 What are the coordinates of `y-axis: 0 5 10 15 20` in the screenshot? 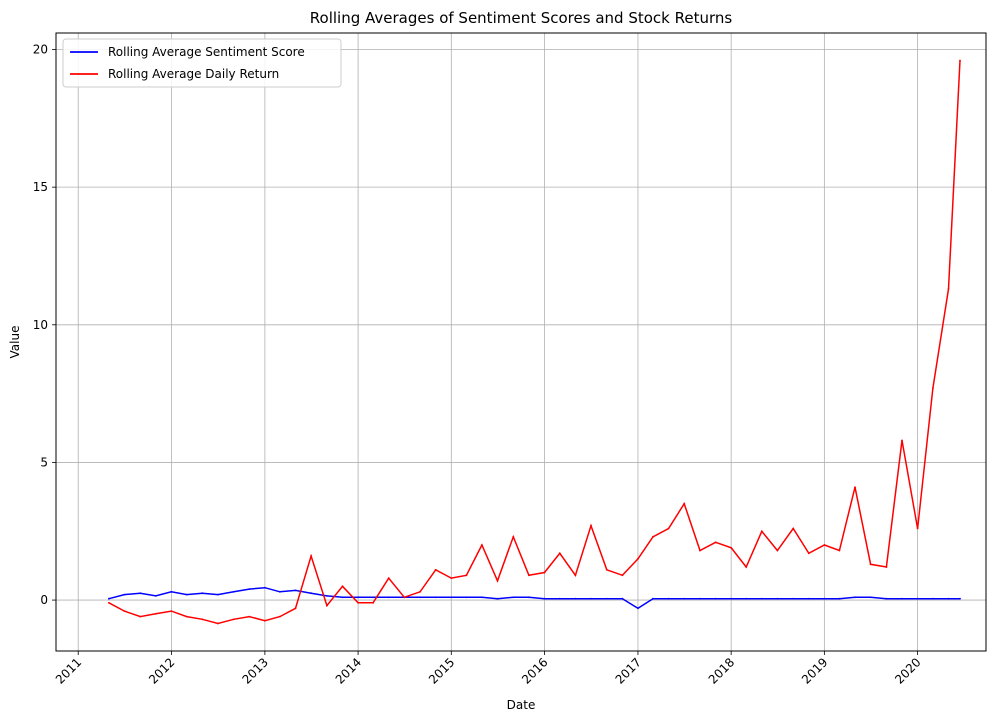 It's located at (44, 325).